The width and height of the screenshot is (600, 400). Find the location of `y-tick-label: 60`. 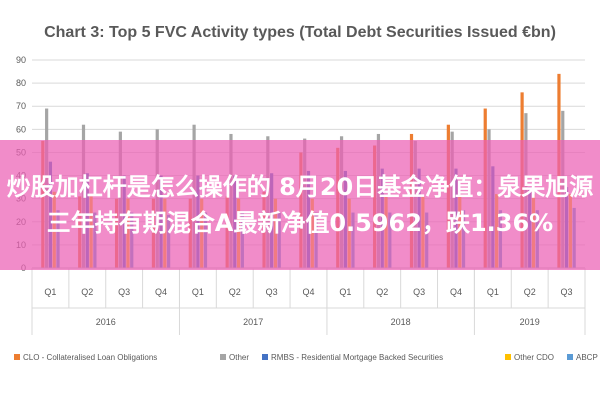

y-tick-label: 60 is located at coordinates (21, 129).